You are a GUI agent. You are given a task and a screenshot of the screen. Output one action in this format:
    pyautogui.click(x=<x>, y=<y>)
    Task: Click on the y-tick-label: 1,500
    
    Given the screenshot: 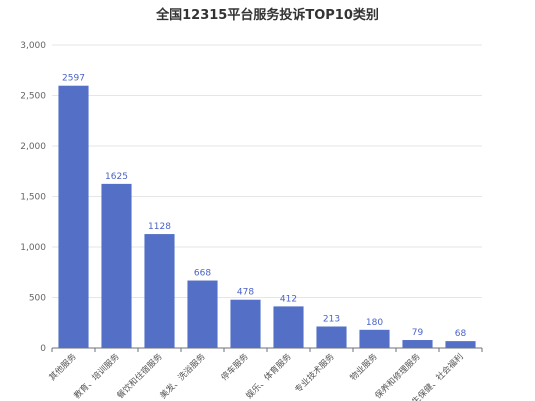 What is the action you would take?
    pyautogui.click(x=33, y=198)
    